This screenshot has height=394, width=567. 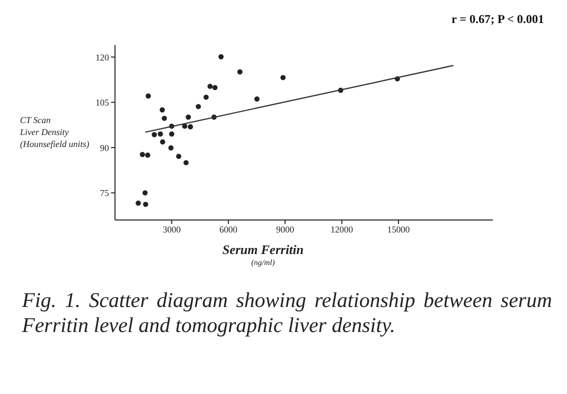 I want to click on x-tick-label: 12000, so click(x=342, y=229).